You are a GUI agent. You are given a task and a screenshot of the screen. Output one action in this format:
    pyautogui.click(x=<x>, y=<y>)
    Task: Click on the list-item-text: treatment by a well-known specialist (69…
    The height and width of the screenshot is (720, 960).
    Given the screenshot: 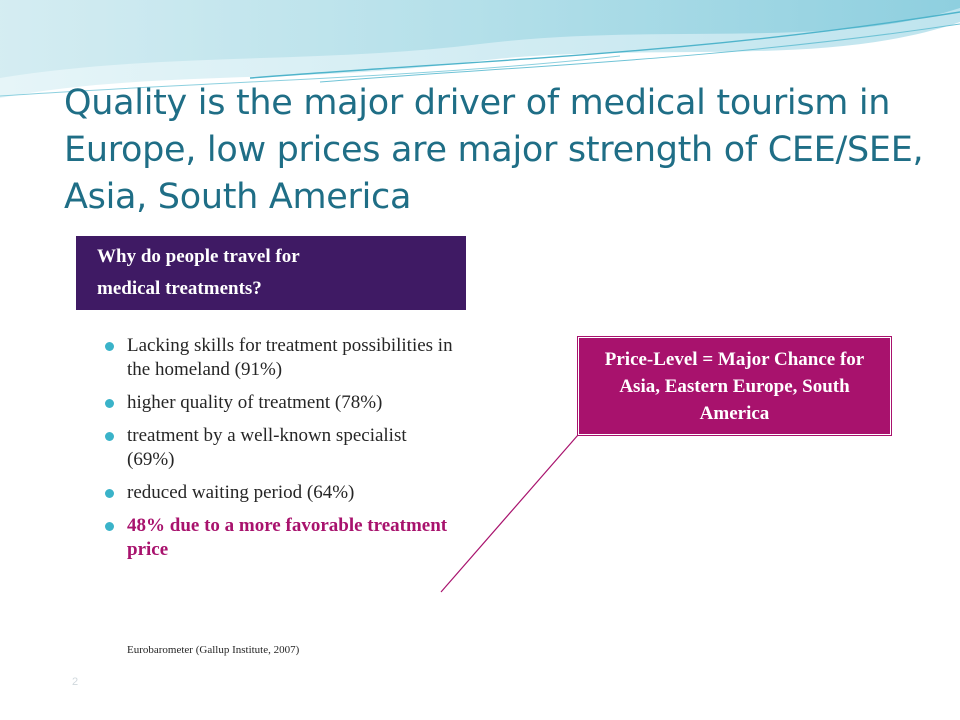 What is the action you would take?
    pyautogui.click(x=267, y=447)
    